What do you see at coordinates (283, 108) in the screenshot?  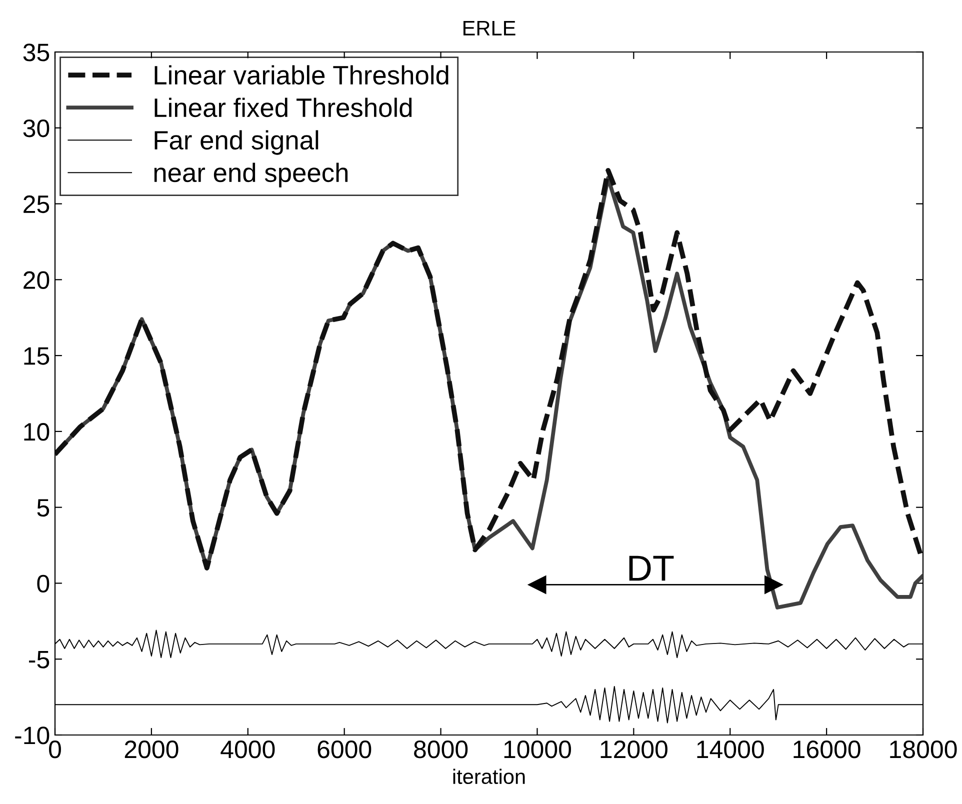 I see `legend-label: Linear fixed Threshold` at bounding box center [283, 108].